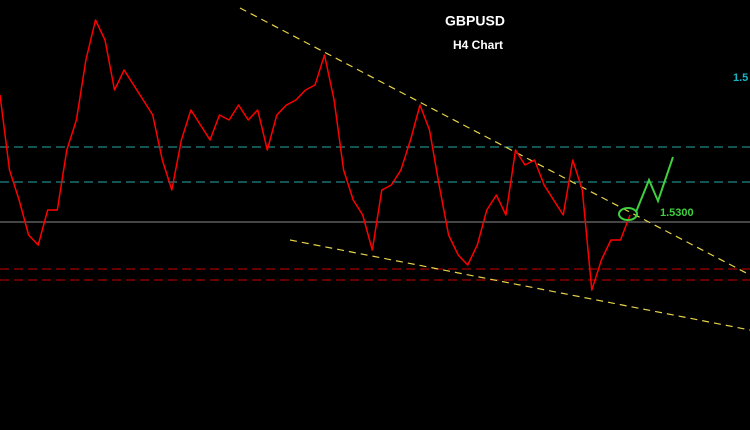 Image resolution: width=750 pixels, height=430 pixels. I want to click on trendline-lower, so click(519, 285).